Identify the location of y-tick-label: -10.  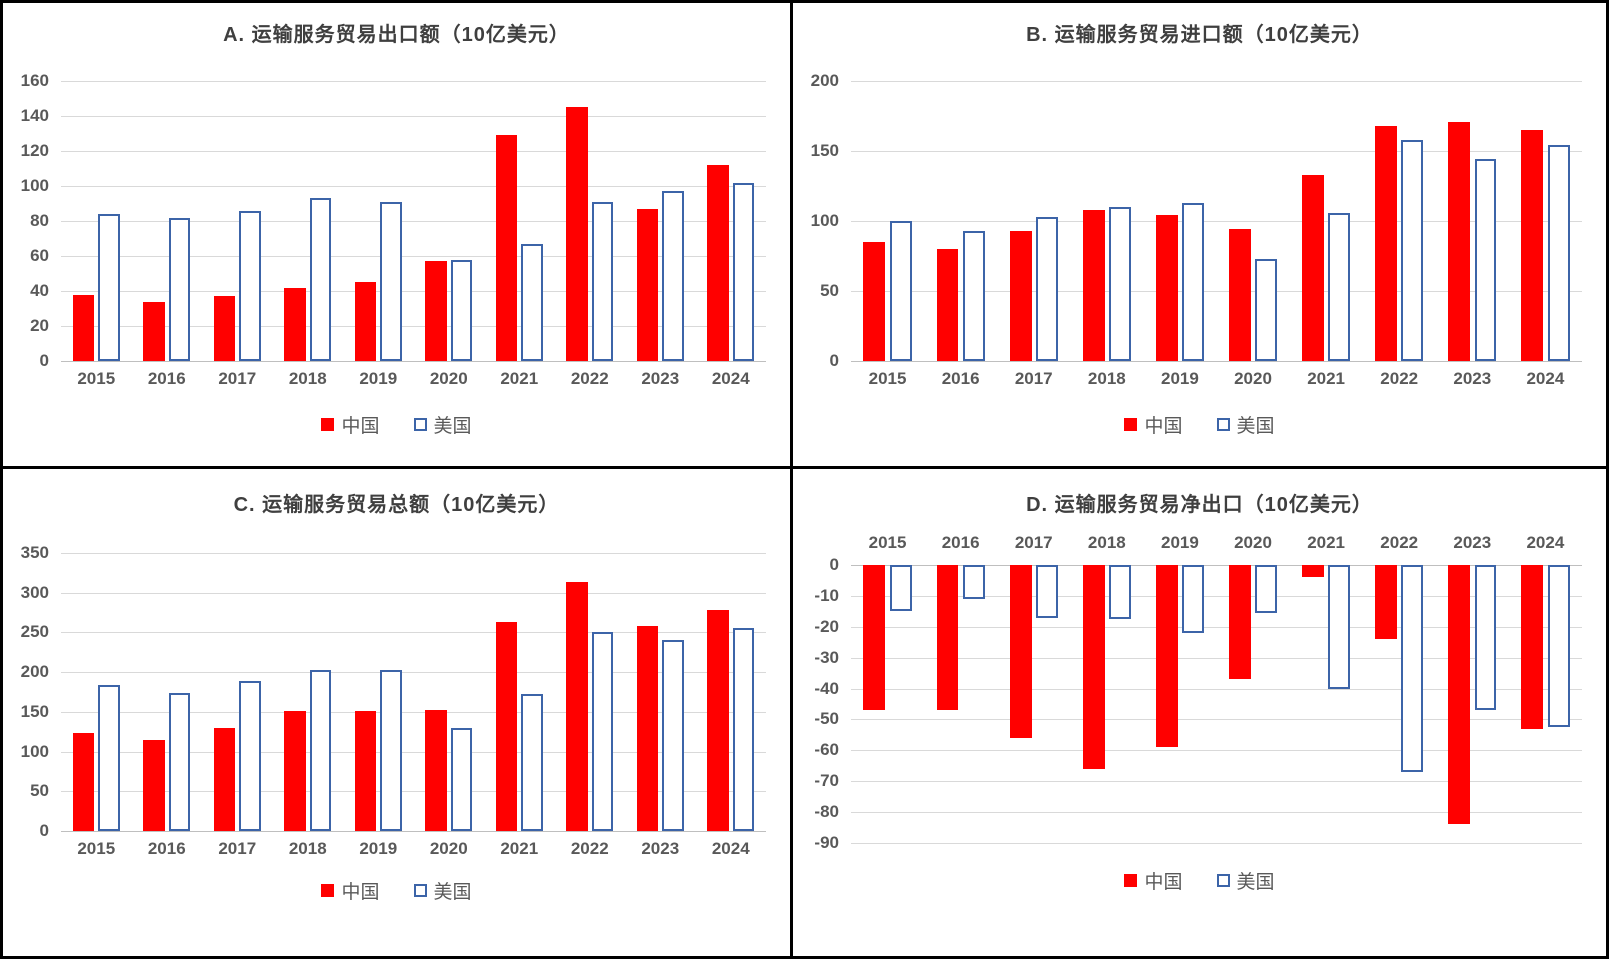
(826, 595).